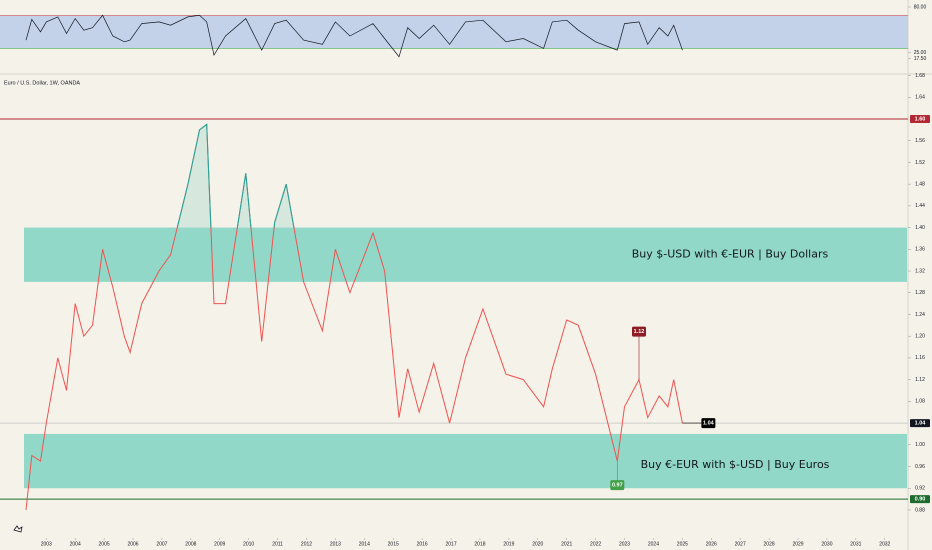 This screenshot has height=550, width=932. I want to click on x-tick-label: 2020, so click(537, 544).